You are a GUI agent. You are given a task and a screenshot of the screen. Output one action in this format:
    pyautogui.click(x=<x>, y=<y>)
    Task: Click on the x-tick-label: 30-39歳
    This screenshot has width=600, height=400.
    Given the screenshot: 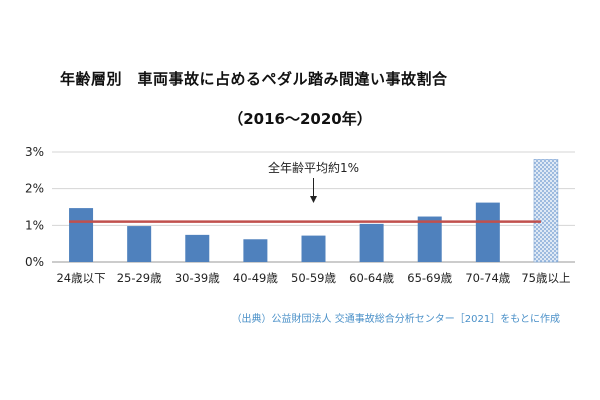 What is the action you would take?
    pyautogui.click(x=197, y=278)
    